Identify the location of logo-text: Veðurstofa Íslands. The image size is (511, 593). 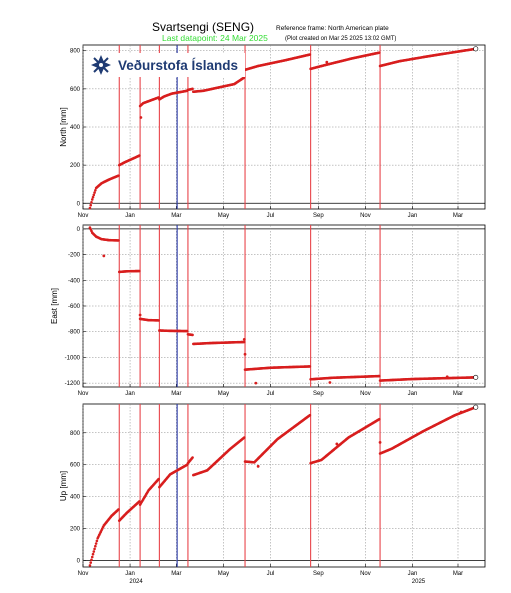
(178, 65).